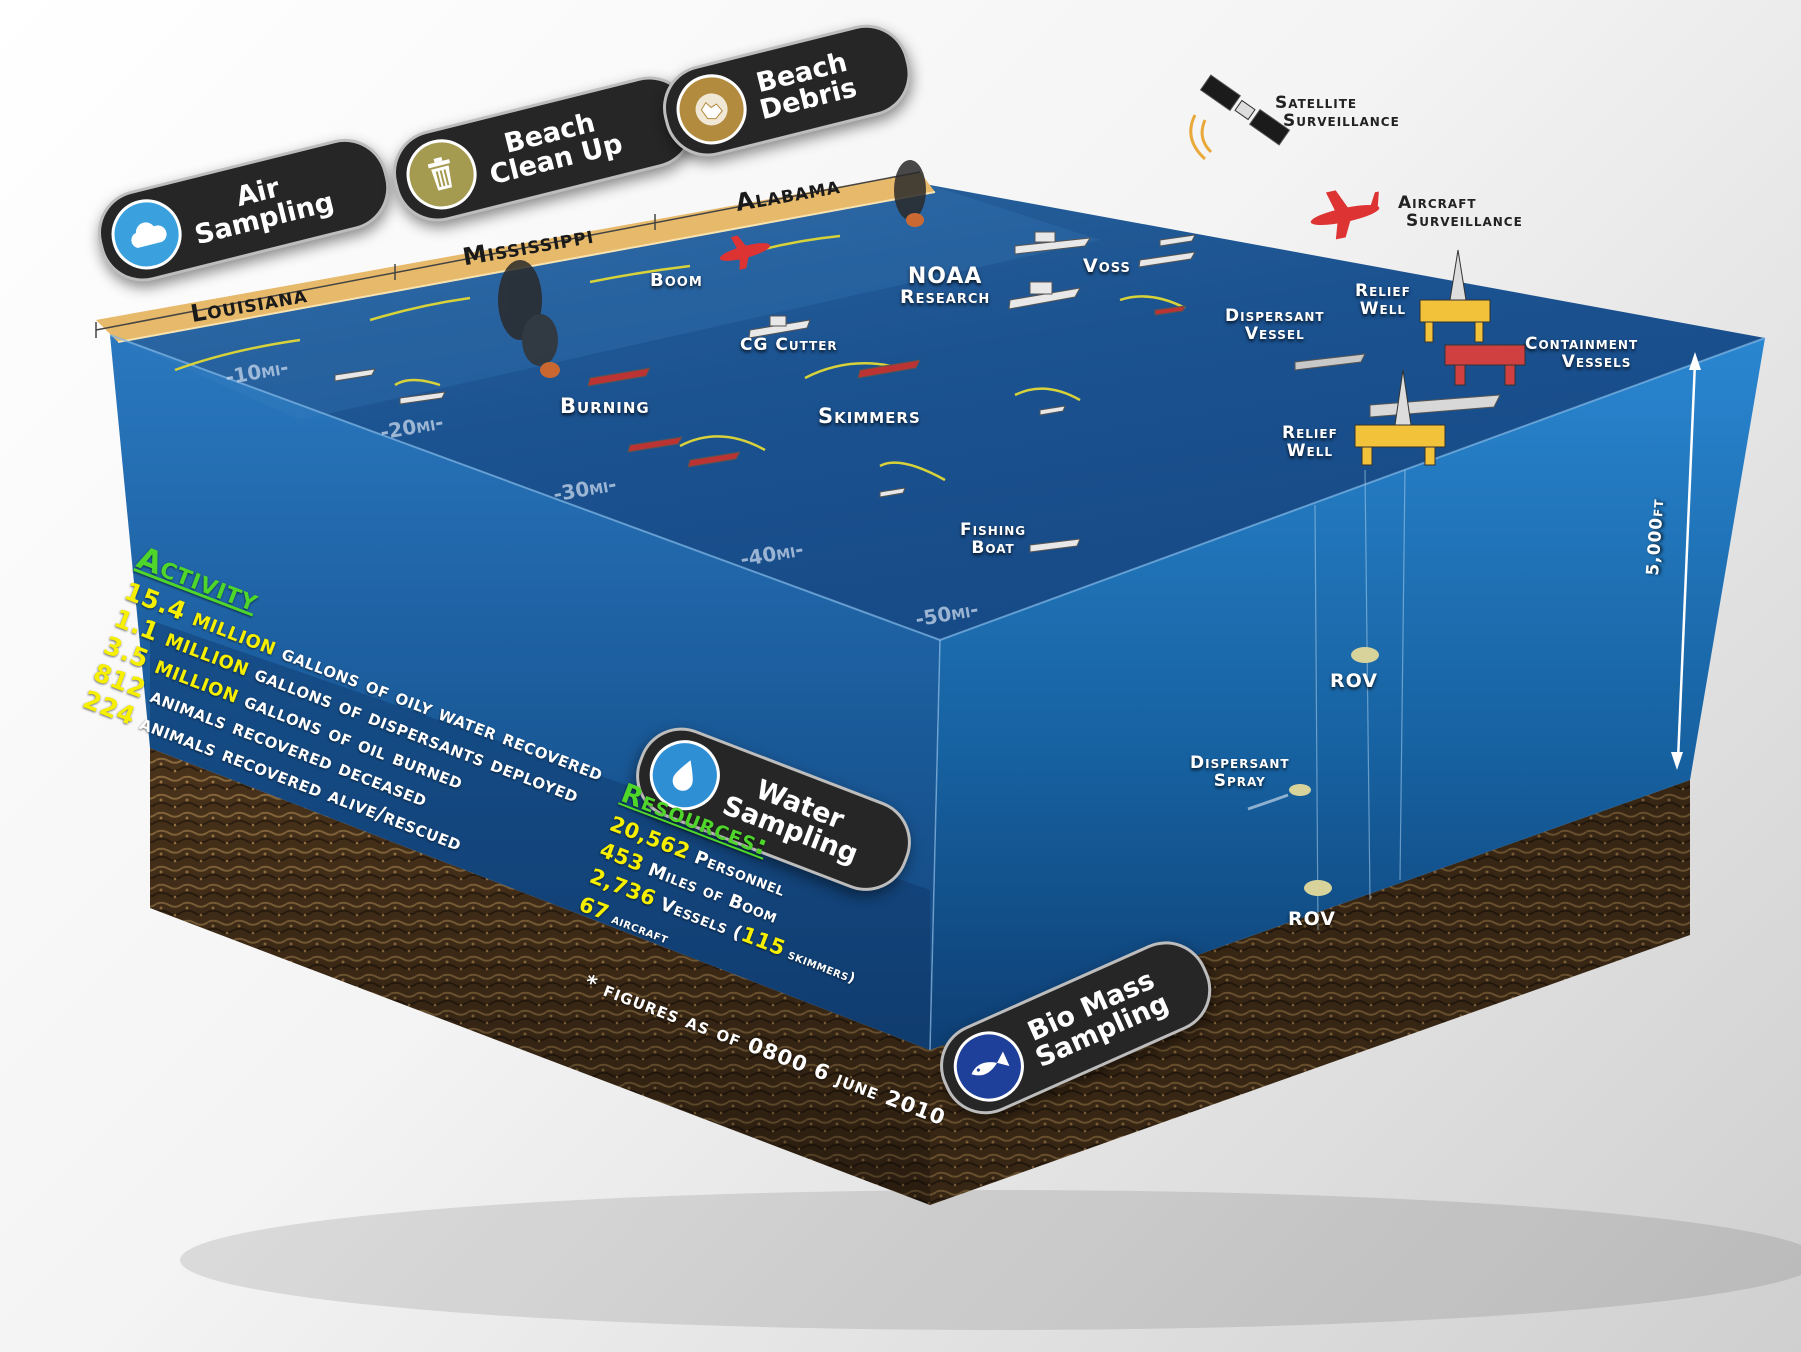 The width and height of the screenshot is (1801, 1352). What do you see at coordinates (1686, 561) in the screenshot?
I see `depth-arrow` at bounding box center [1686, 561].